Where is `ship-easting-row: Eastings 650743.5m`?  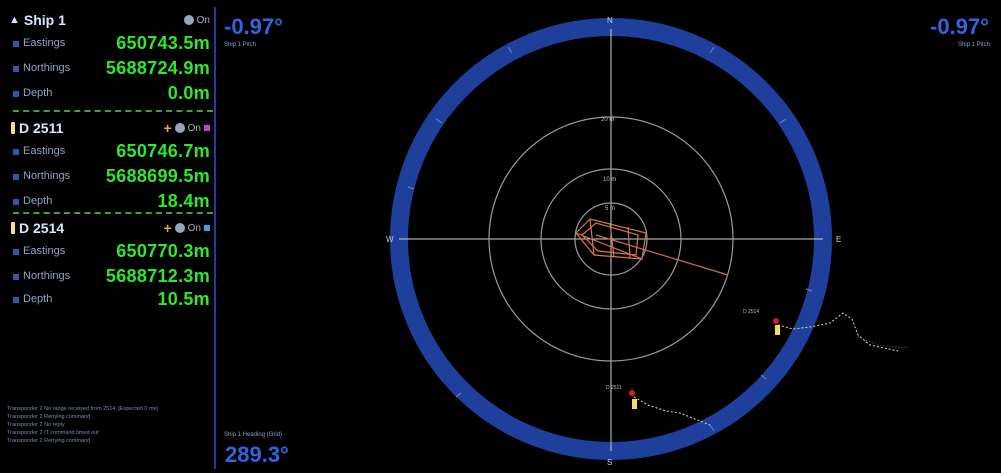
ship-easting-row: Eastings 650743.5m is located at coordinates (110, 44).